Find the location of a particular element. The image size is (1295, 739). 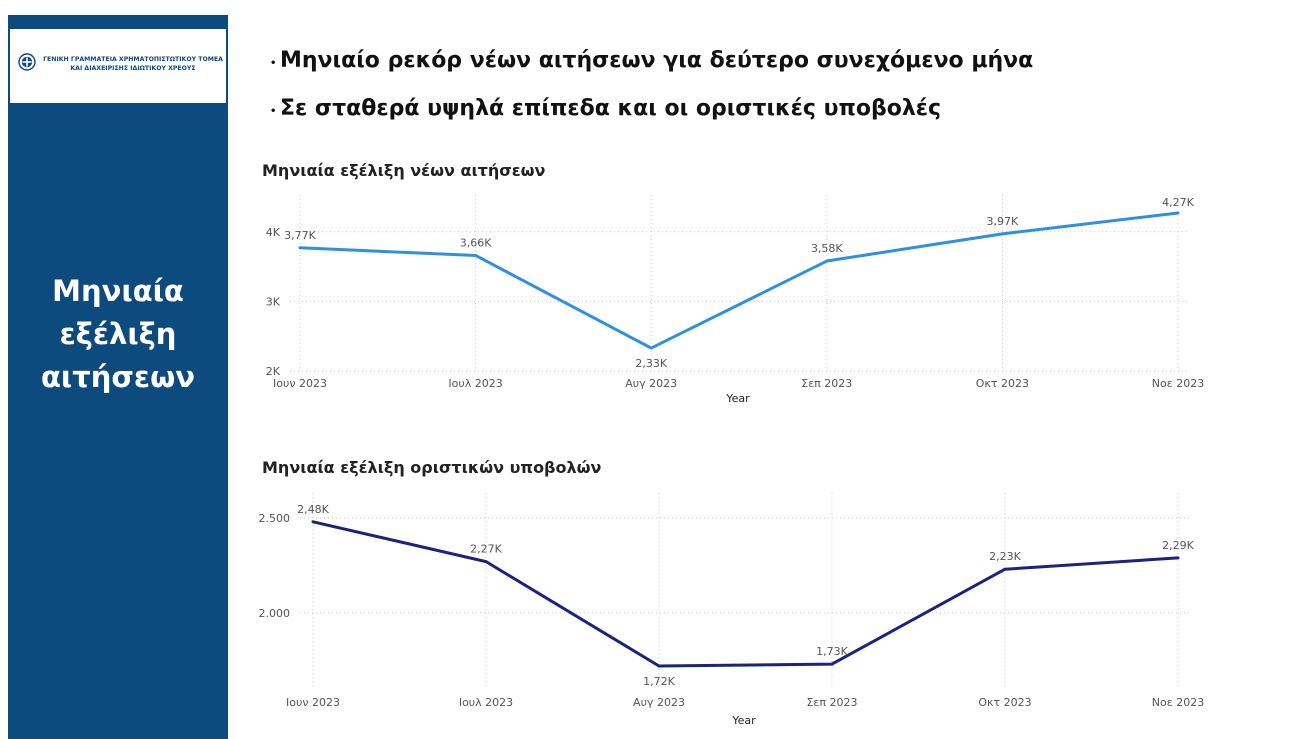

emblem-icon is located at coordinates (27, 62).